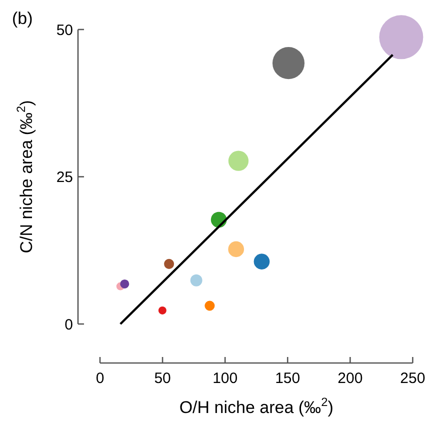  I want to click on x-axis-title: O/H niche area (‰$^{2}$), so click(256, 406).